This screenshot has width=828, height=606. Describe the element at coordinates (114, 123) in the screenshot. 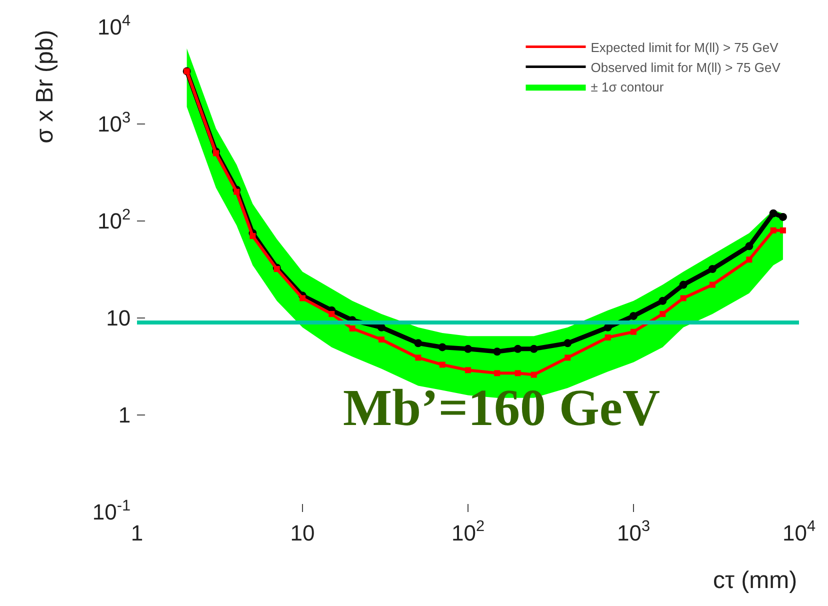

I see `y-tick-label: 10$^{3}$` at that location.